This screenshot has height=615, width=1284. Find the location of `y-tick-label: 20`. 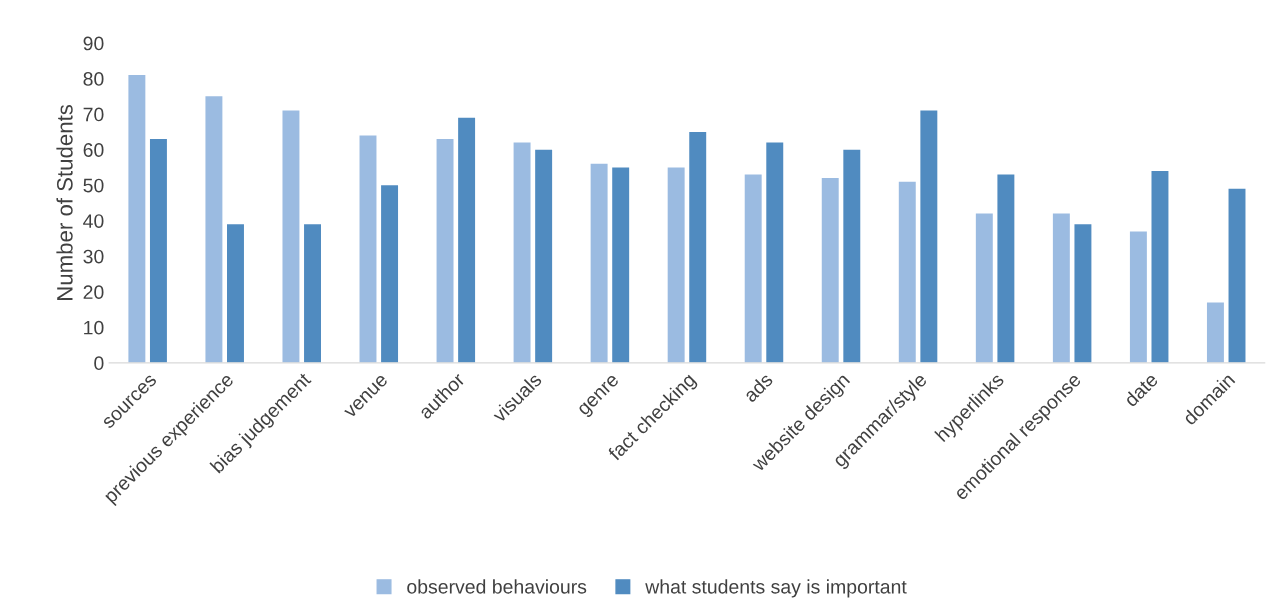

y-tick-label: 20 is located at coordinates (93, 292).